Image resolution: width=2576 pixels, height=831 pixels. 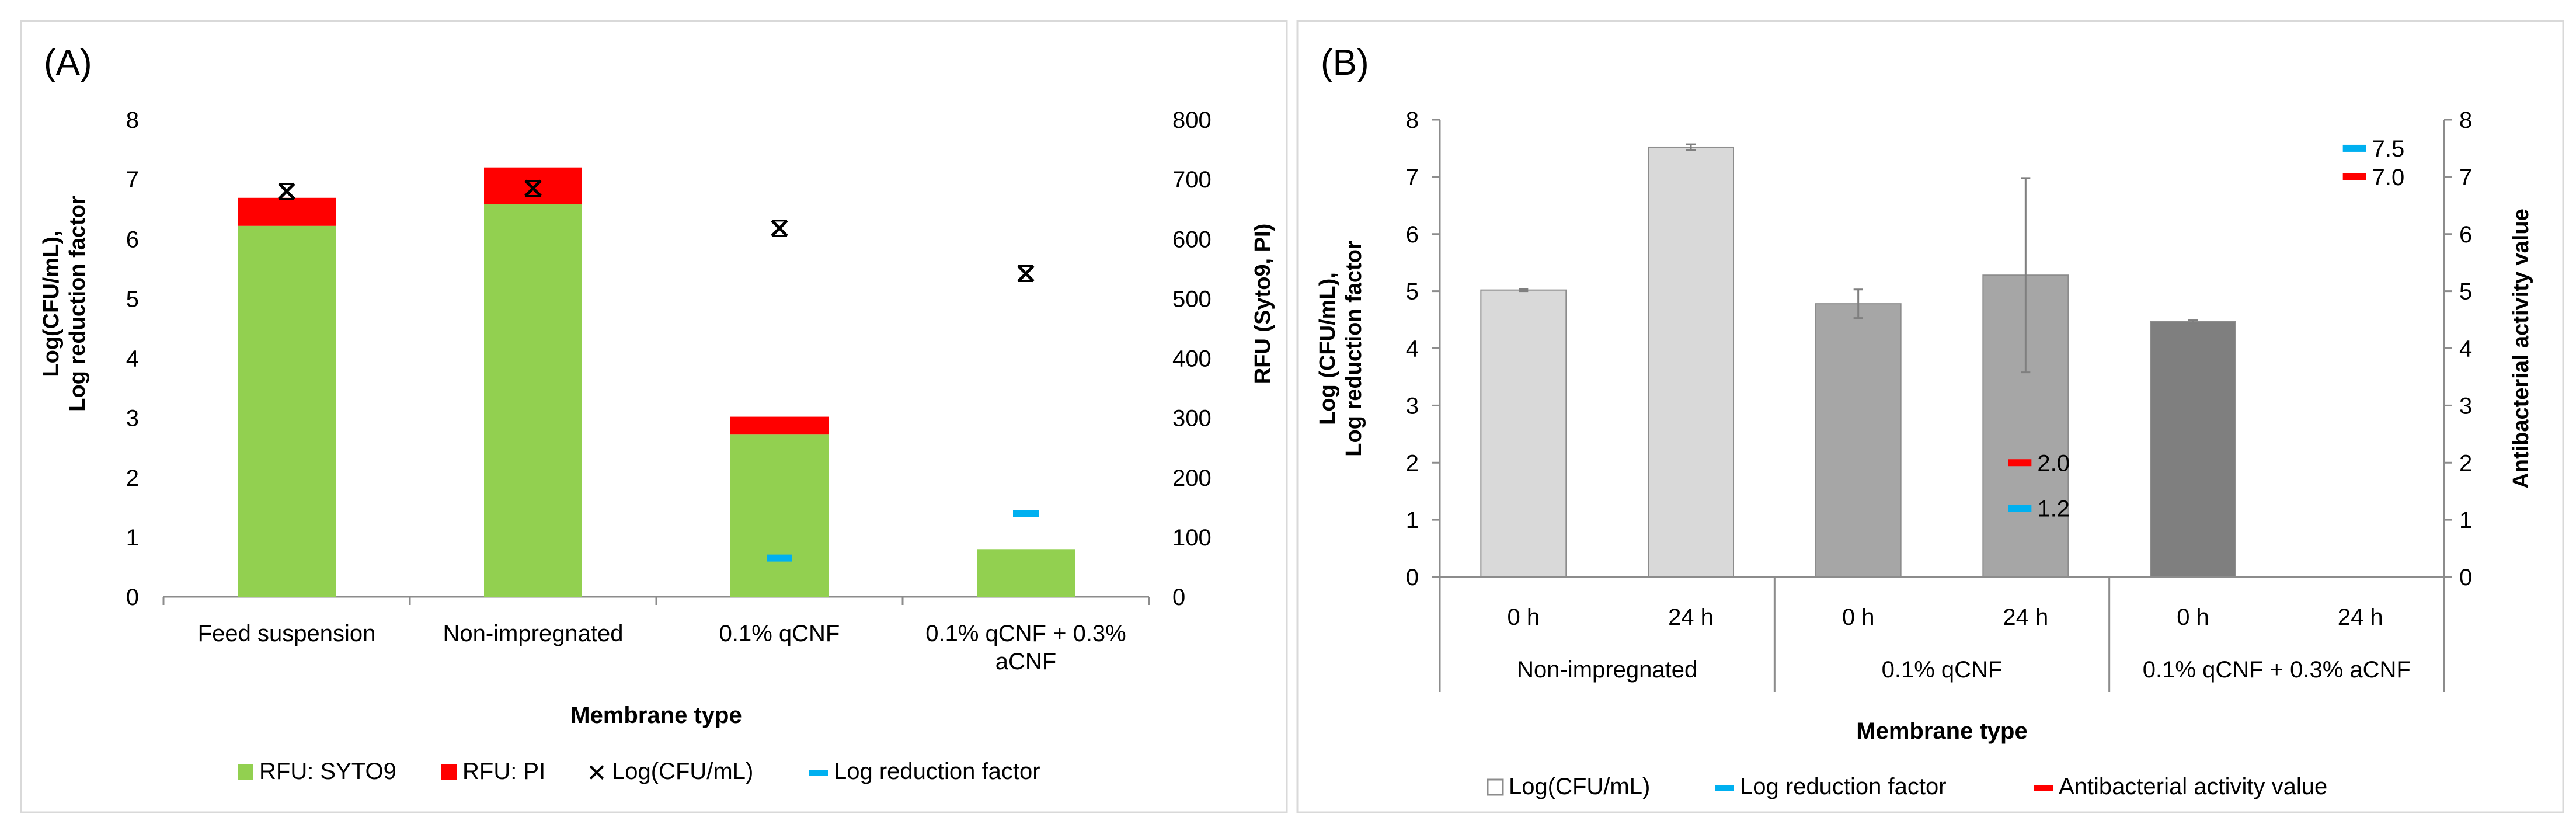 What do you see at coordinates (1607, 670) in the screenshot?
I see `panel-b-group-label: Non-impregnated` at bounding box center [1607, 670].